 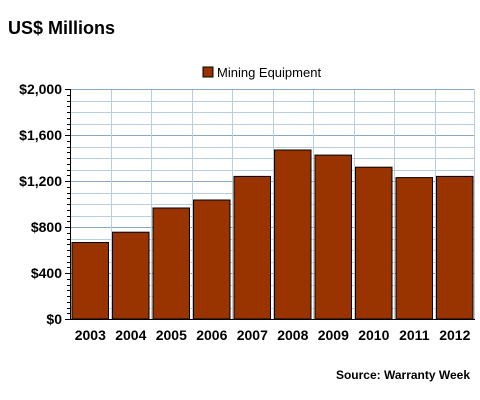 I want to click on x-tick-label: 2006, so click(x=211, y=335).